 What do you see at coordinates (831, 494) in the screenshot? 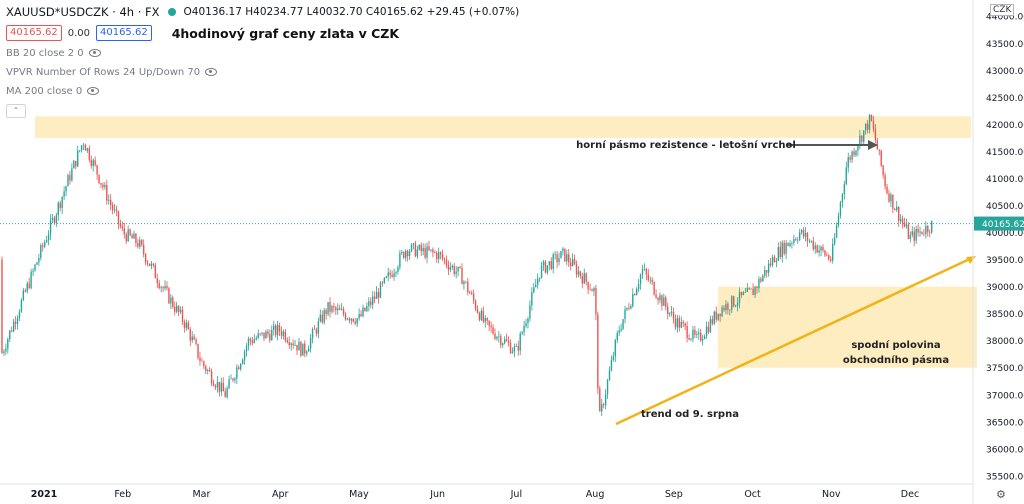
I see `x-tick-label: Nov` at bounding box center [831, 494].